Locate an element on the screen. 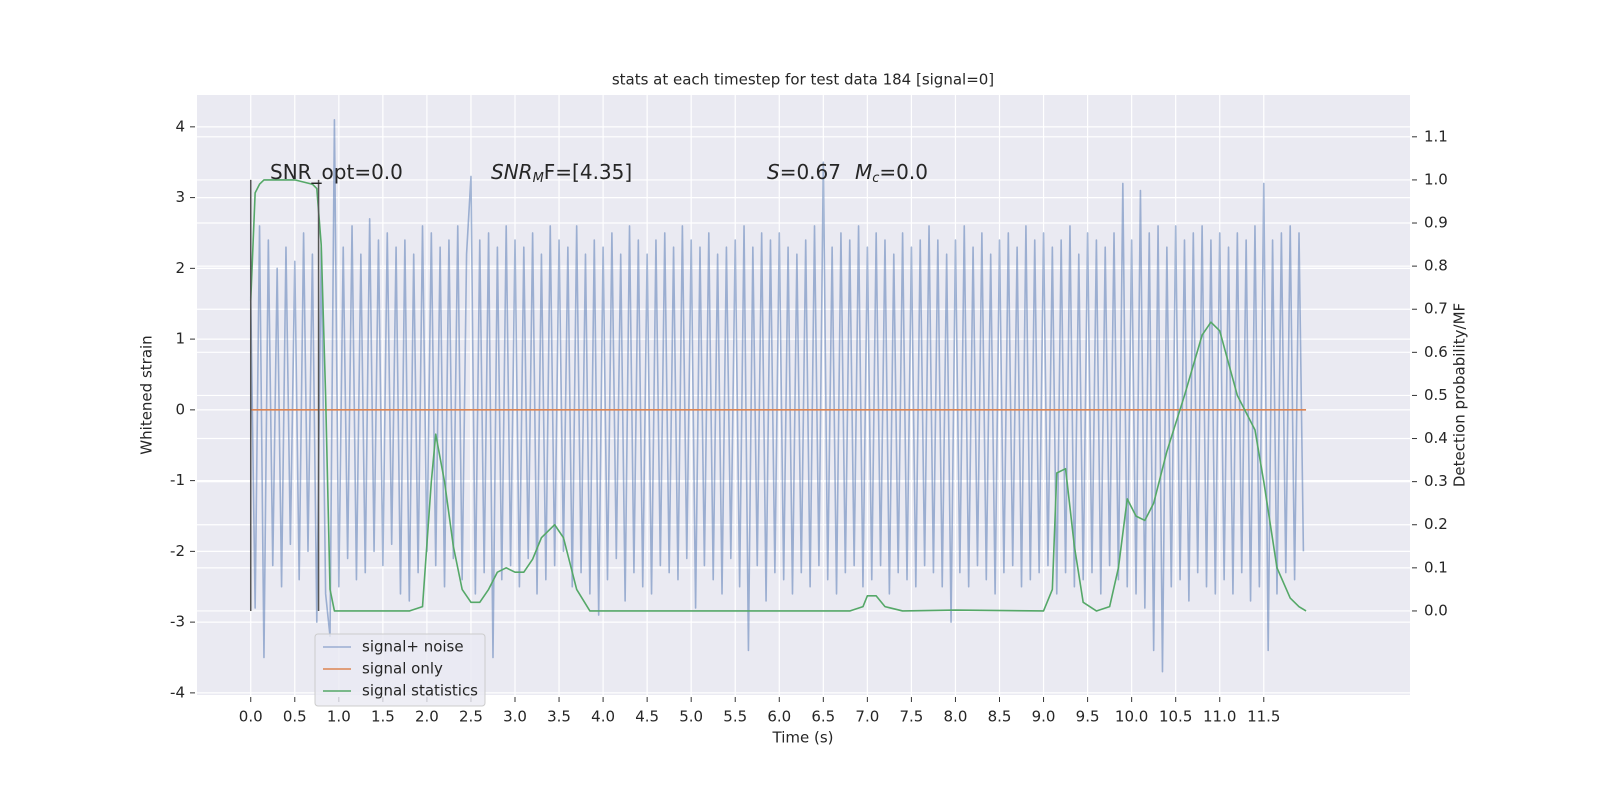  y2-tick-label: 0.5 is located at coordinates (1436, 395).